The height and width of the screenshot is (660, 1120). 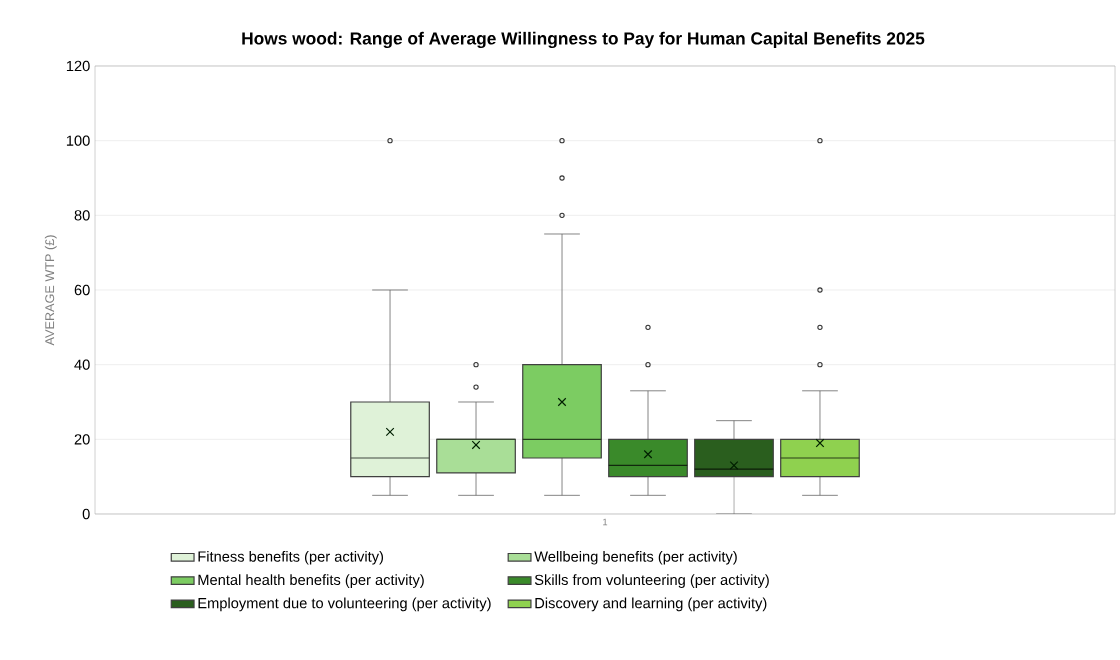 What do you see at coordinates (50, 290) in the screenshot?
I see `y-axis-title: AVERAGE WTP (£)` at bounding box center [50, 290].